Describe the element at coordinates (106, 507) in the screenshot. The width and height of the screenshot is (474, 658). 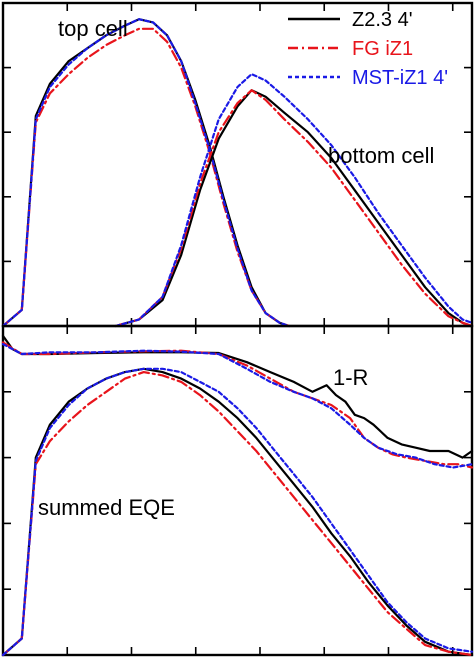
I see `annotation-summed-eqe: summed EQE` at that location.